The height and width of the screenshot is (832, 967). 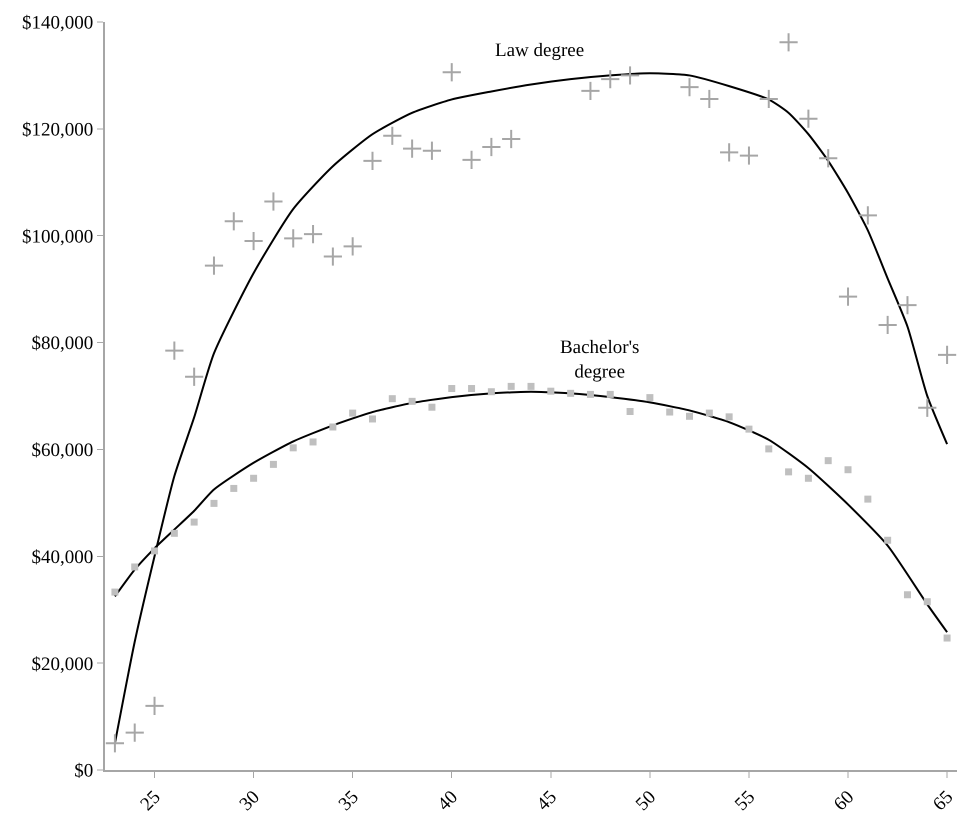 What do you see at coordinates (62, 343) in the screenshot?
I see `y-tick-label: $80,000` at bounding box center [62, 343].